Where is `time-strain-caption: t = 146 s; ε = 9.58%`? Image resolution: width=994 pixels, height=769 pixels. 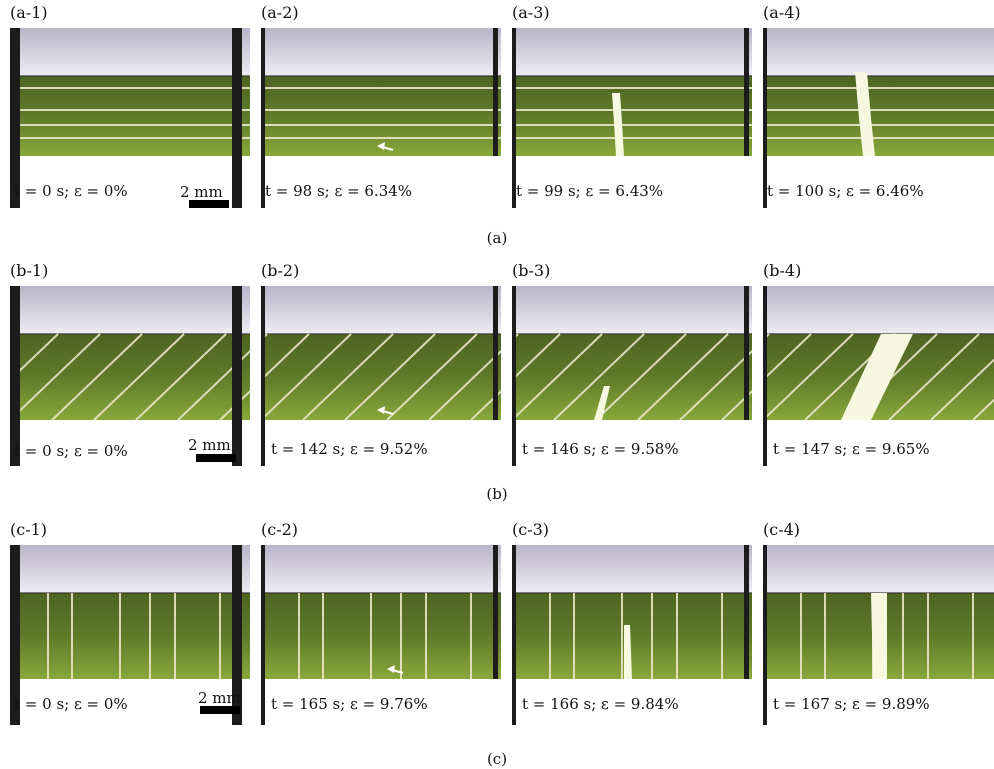
time-strain-caption: t = 146 s; ε = 9.58% is located at coordinates (600, 449).